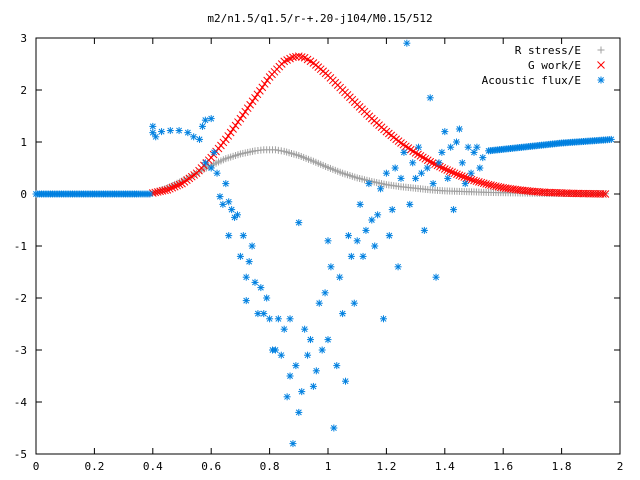  What do you see at coordinates (23, 38) in the screenshot?
I see `y-tick-label: 3` at bounding box center [23, 38].